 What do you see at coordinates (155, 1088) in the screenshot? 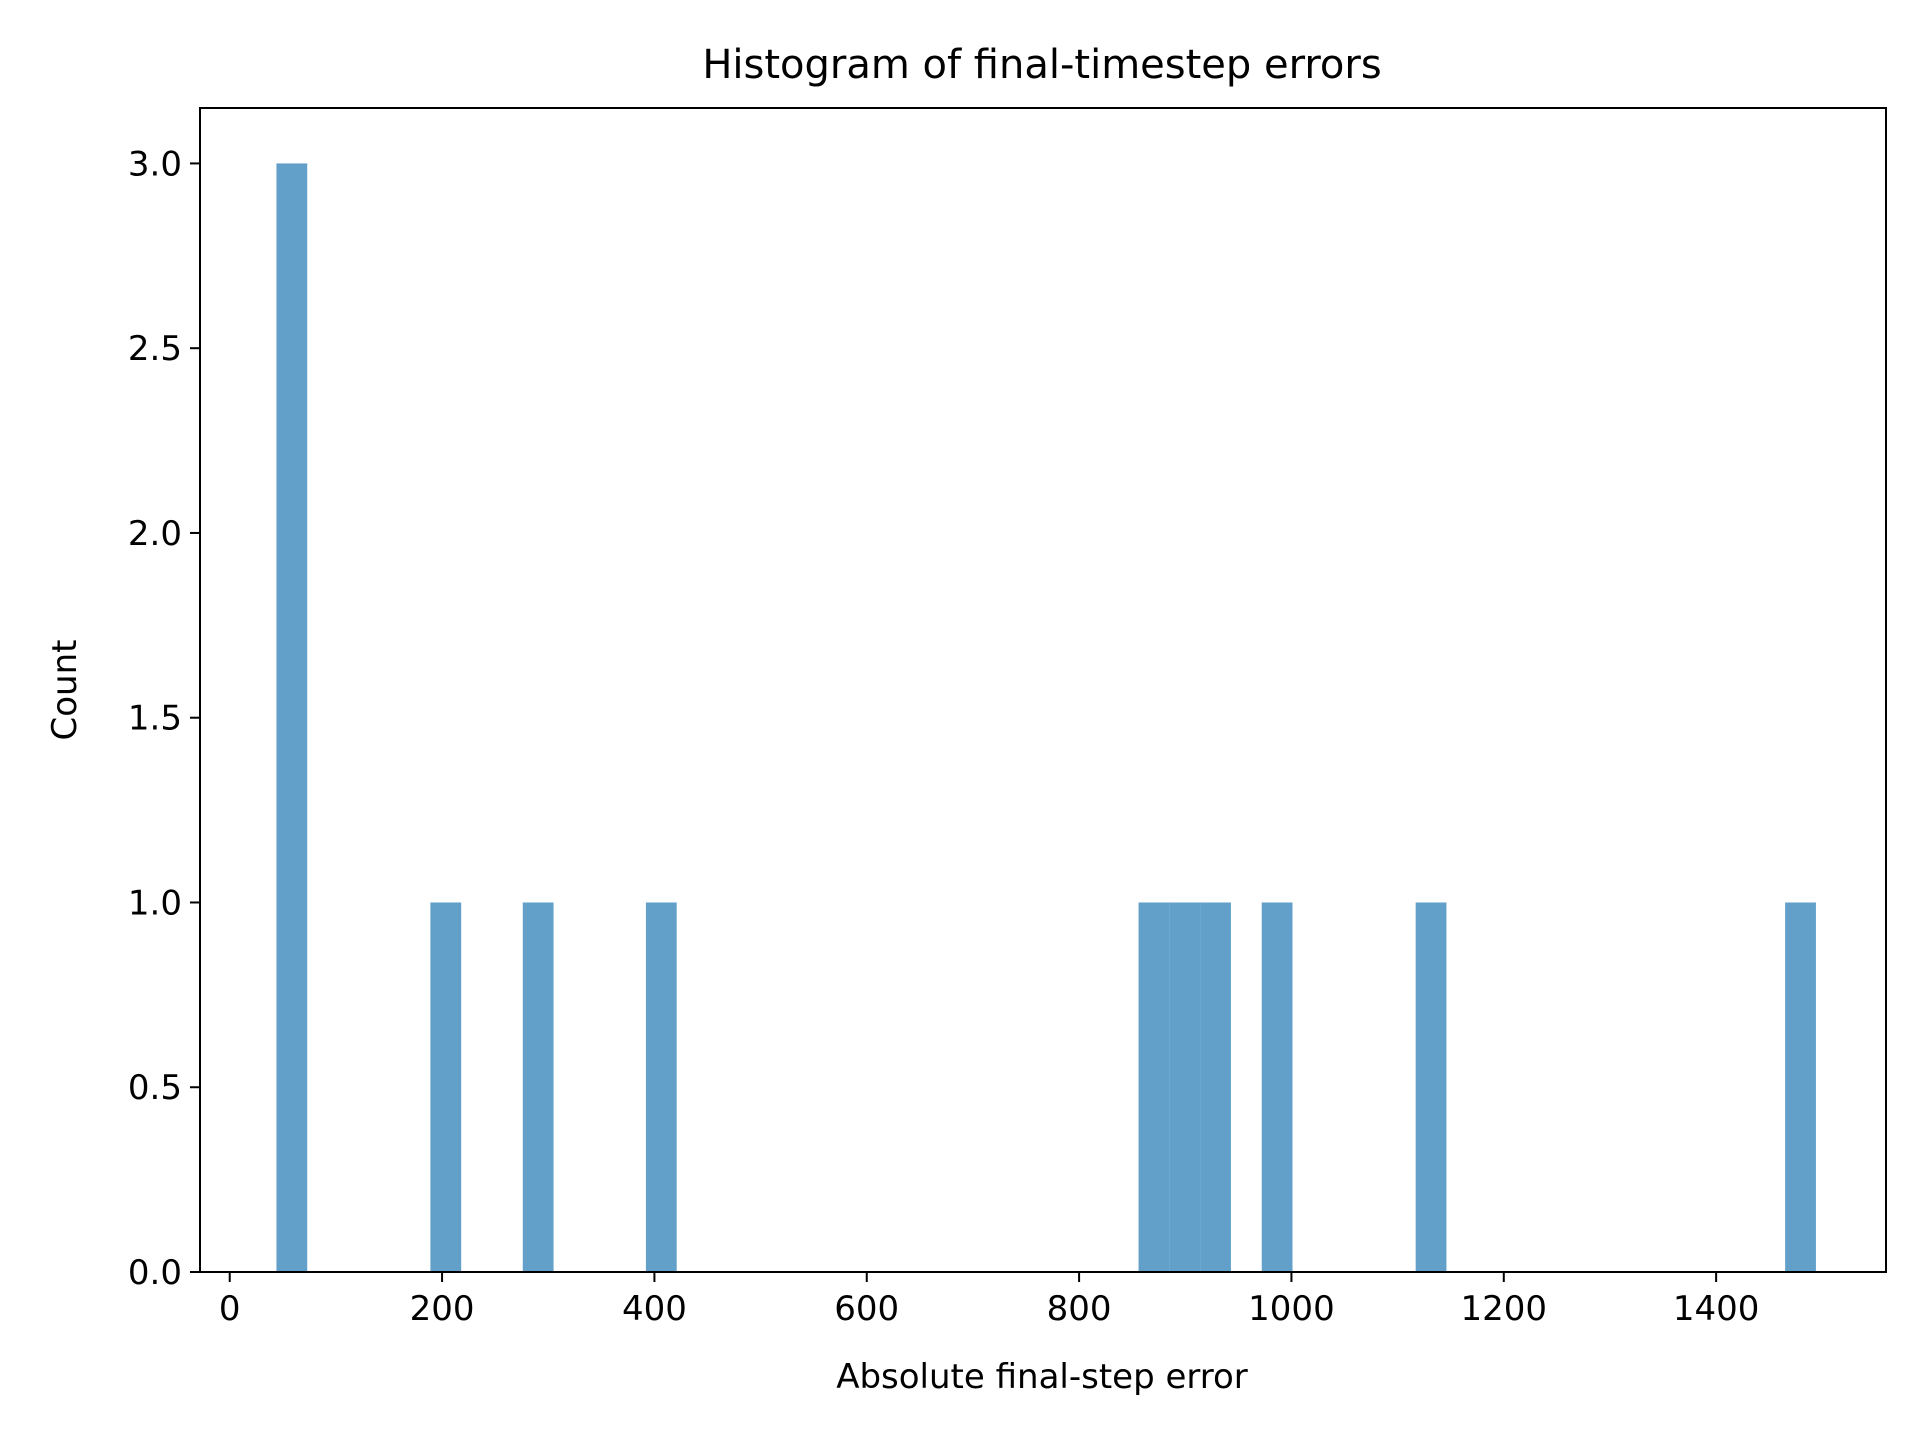
I see `y-tick-label-1: 0.5` at bounding box center [155, 1088].